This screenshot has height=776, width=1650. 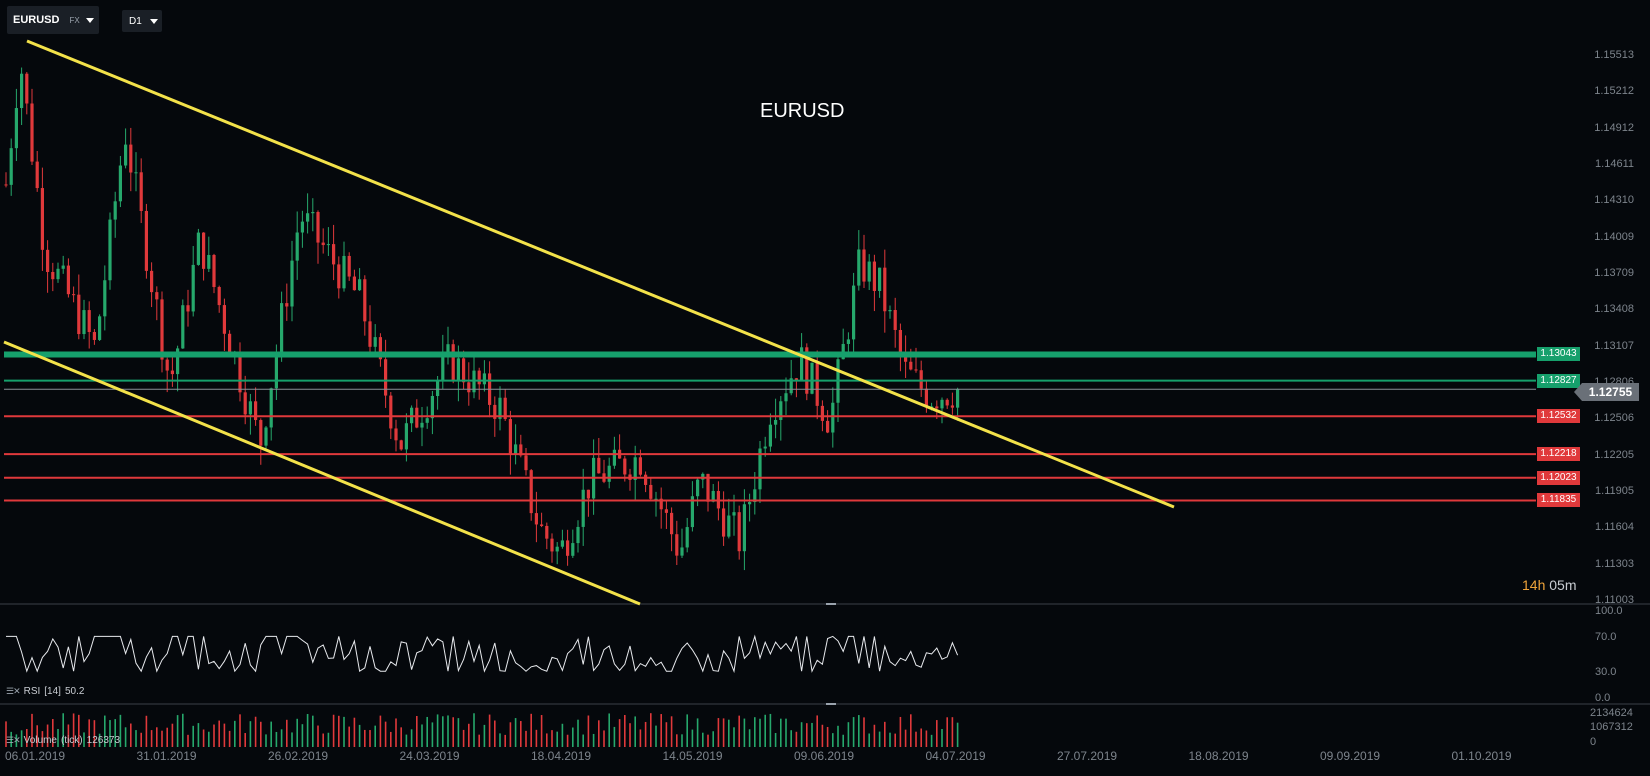 I want to click on volume-axis-label: 0, so click(x=1593, y=742).